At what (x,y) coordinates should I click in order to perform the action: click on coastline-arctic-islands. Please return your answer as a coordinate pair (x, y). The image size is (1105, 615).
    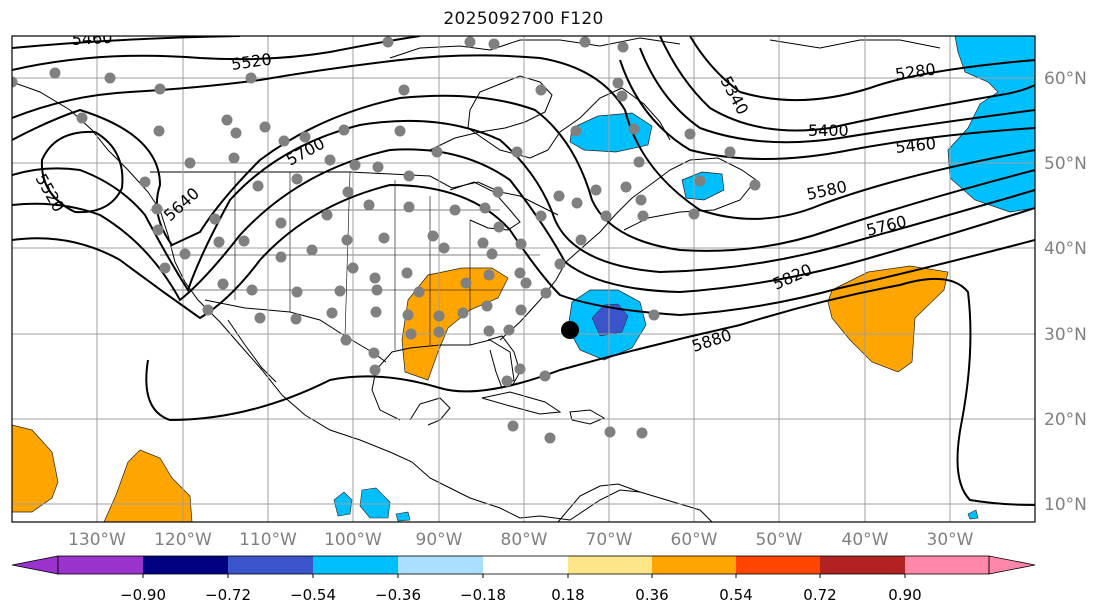
    Looking at the image, I should click on (535, 48).